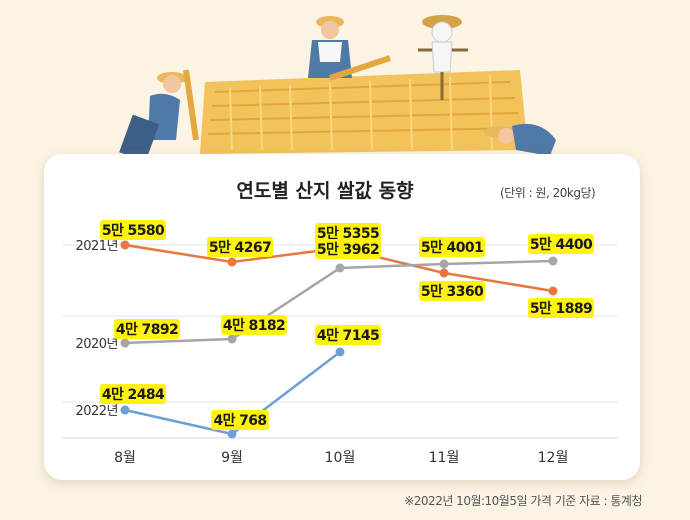 The width and height of the screenshot is (690, 520). I want to click on data-label: 5만 4267, so click(240, 248).